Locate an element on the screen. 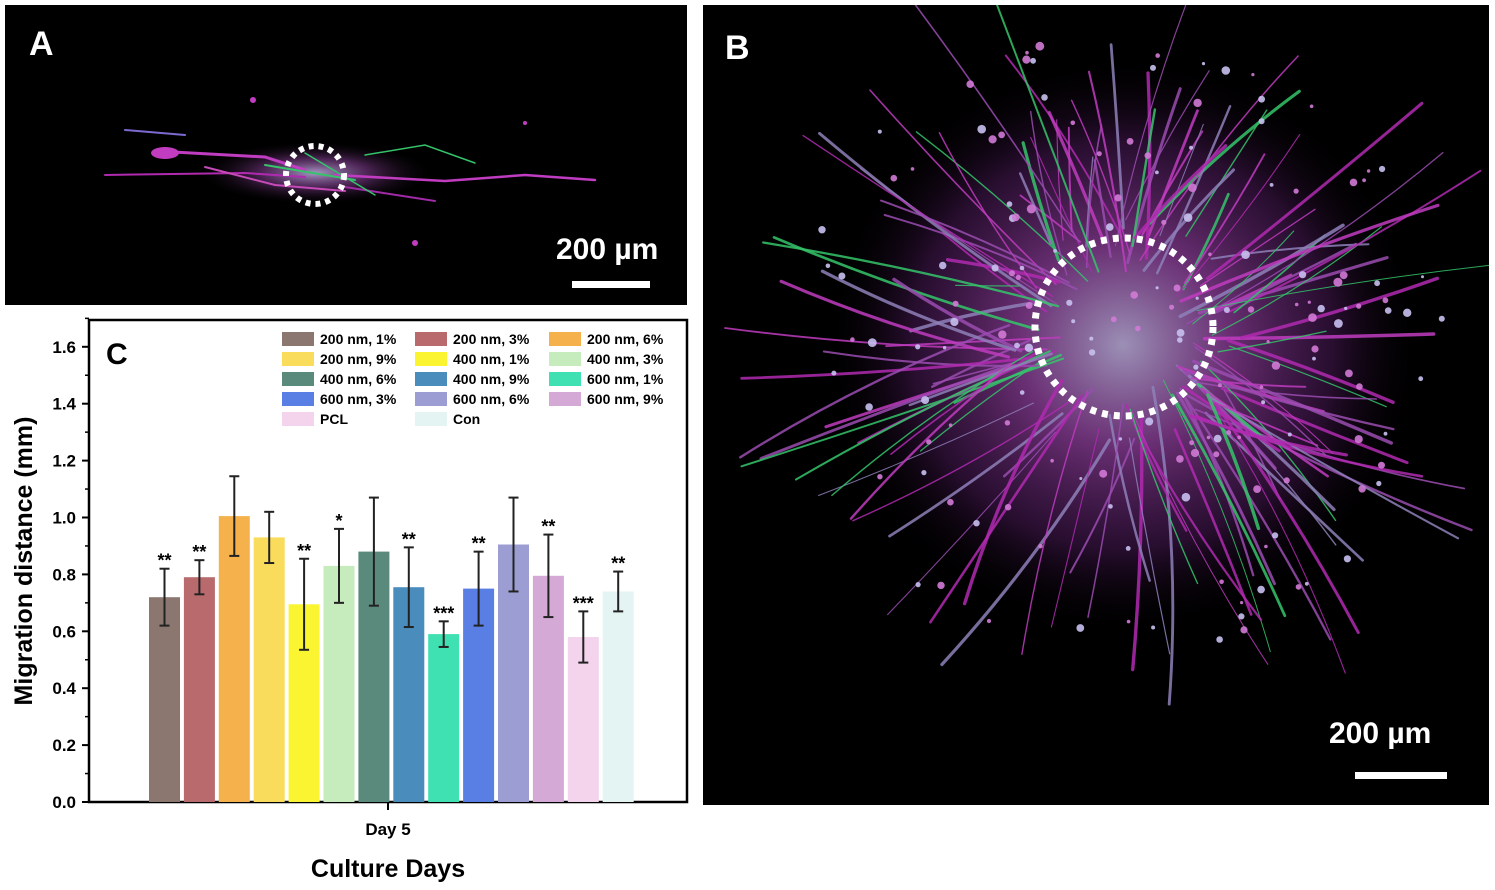 The height and width of the screenshot is (890, 1495). legend-entry: Con is located at coordinates (466, 419).